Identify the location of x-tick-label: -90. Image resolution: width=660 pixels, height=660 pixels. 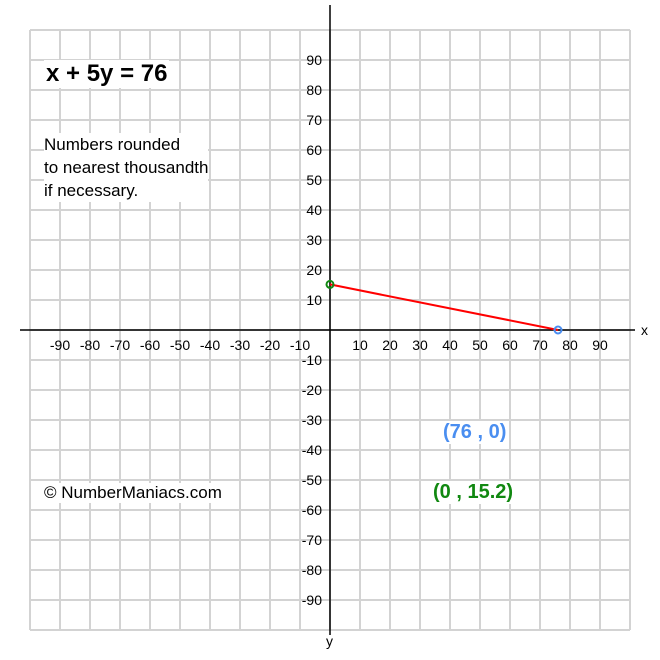
(60, 345).